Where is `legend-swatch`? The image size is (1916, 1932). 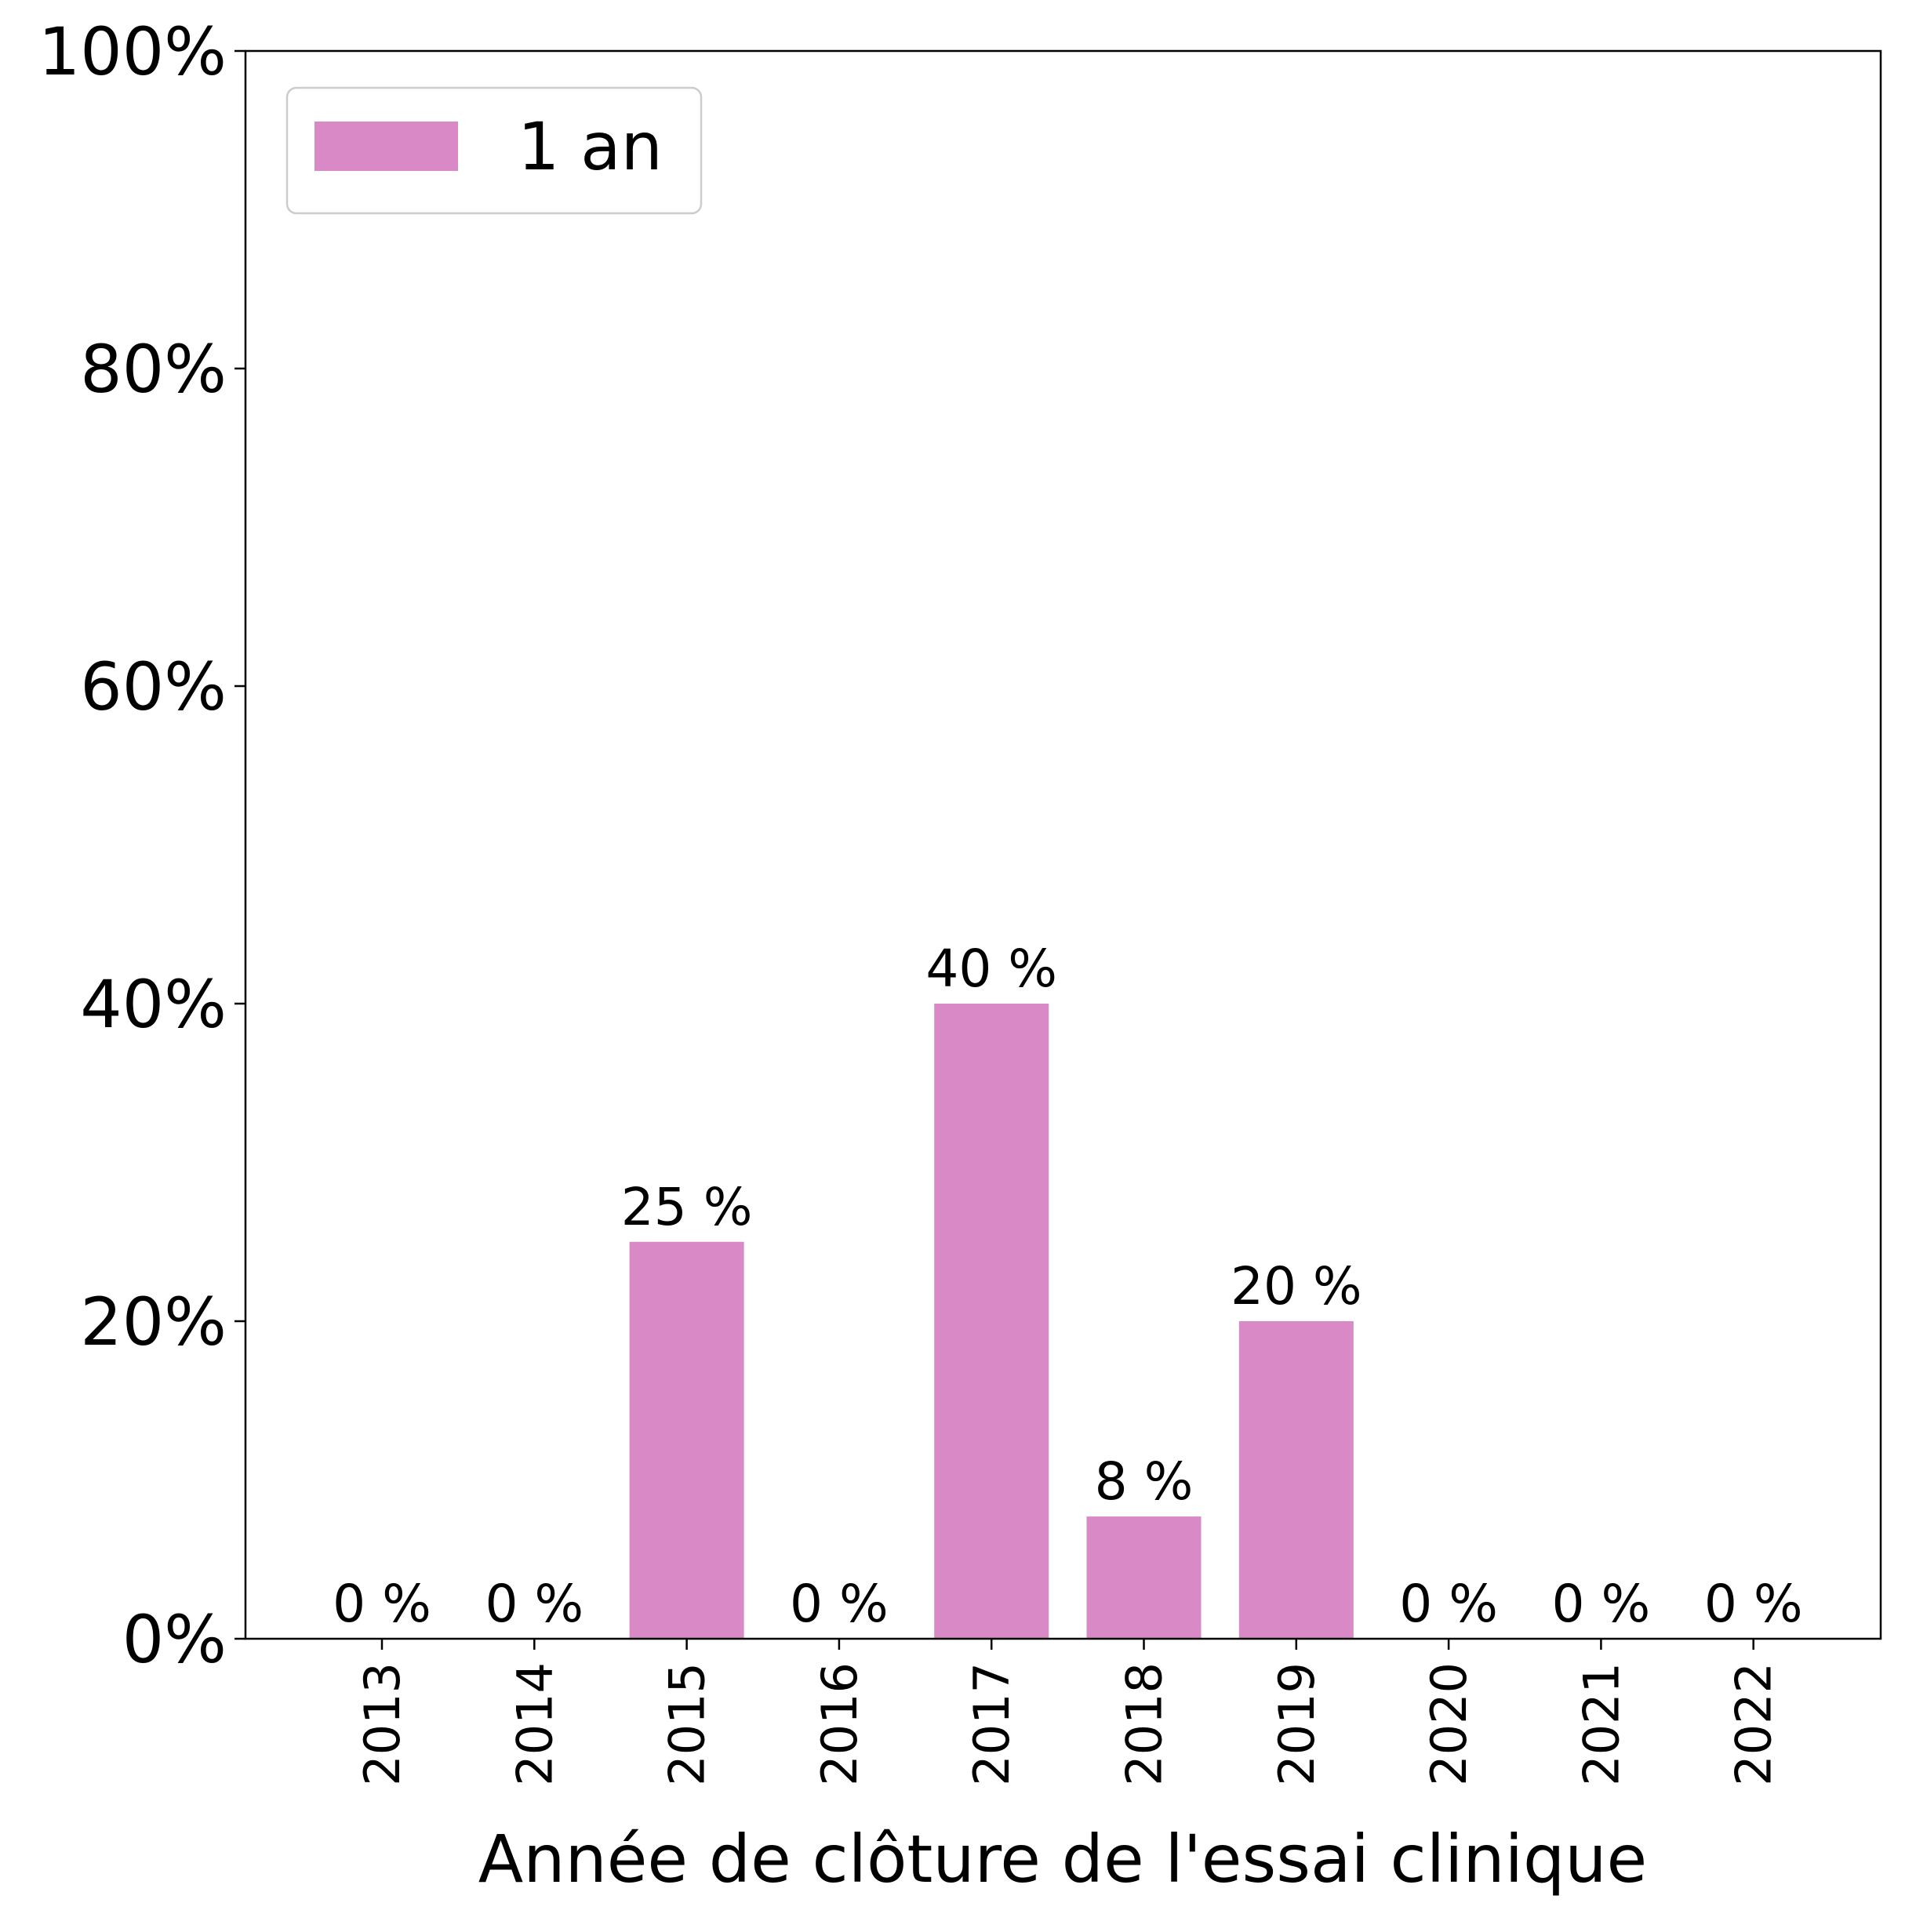
legend-swatch is located at coordinates (386, 146).